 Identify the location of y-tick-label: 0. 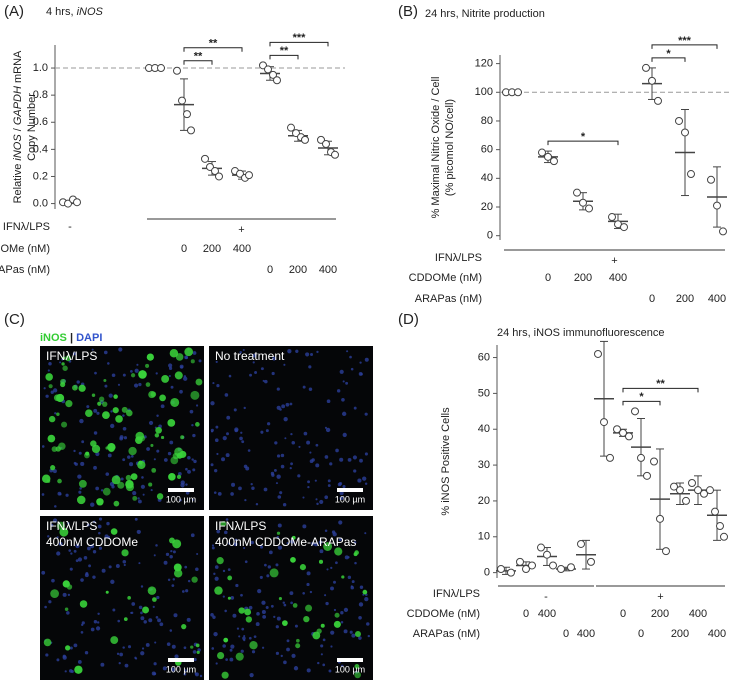
(490, 236).